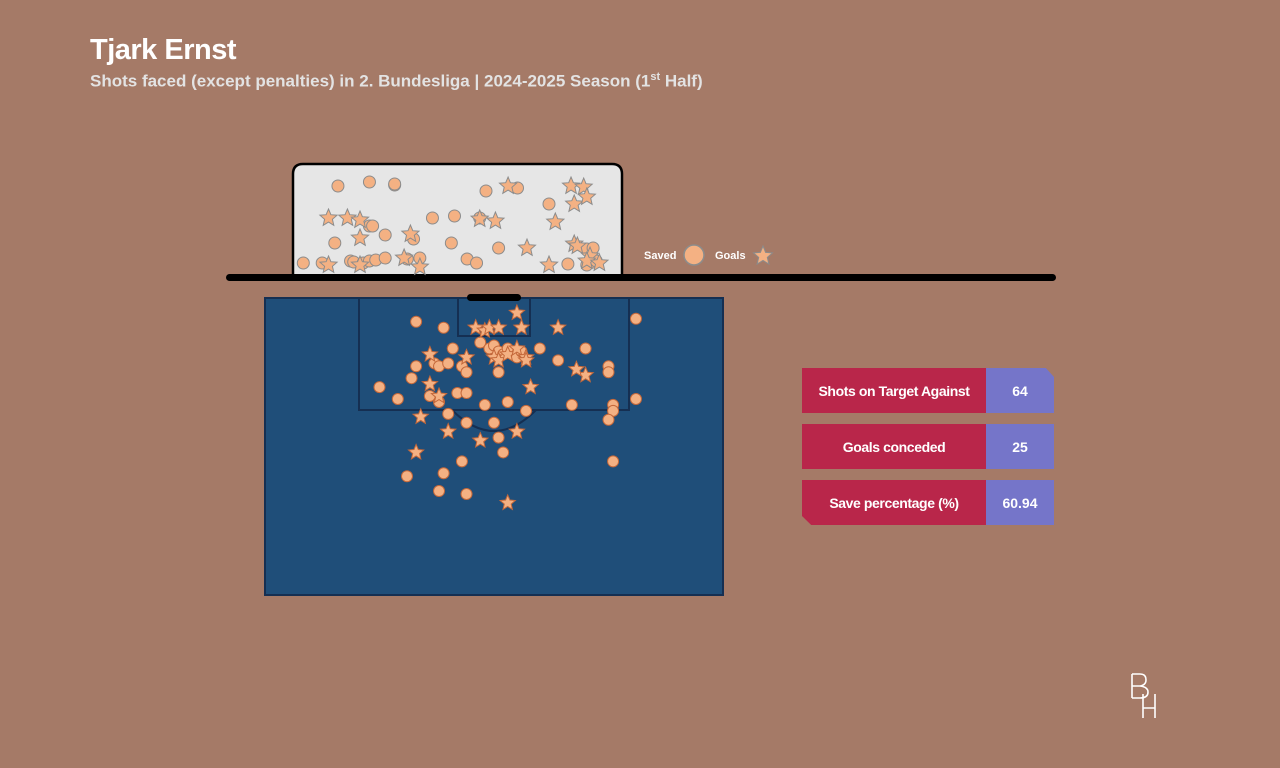  What do you see at coordinates (163, 50) in the screenshot?
I see `page-title: Tjark Ernst` at bounding box center [163, 50].